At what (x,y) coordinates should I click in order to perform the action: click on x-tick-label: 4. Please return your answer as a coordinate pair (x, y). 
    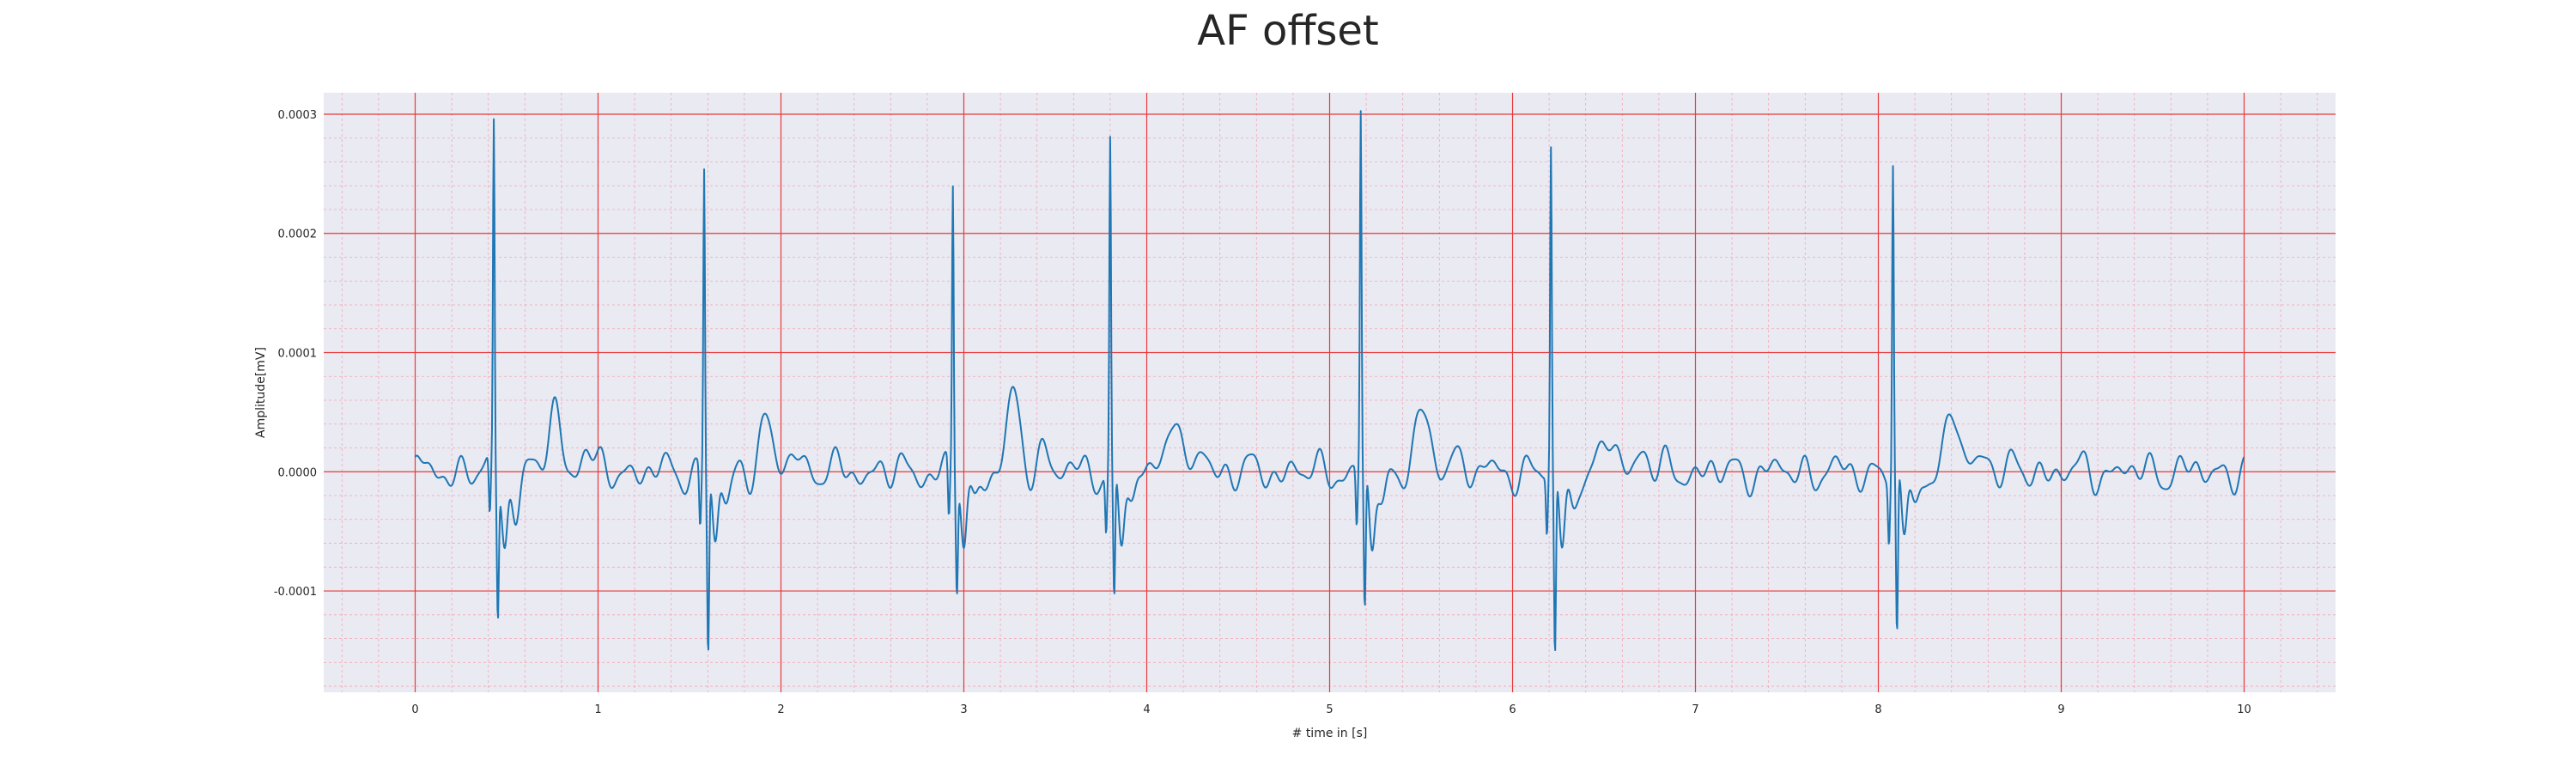
    Looking at the image, I should click on (1146, 709).